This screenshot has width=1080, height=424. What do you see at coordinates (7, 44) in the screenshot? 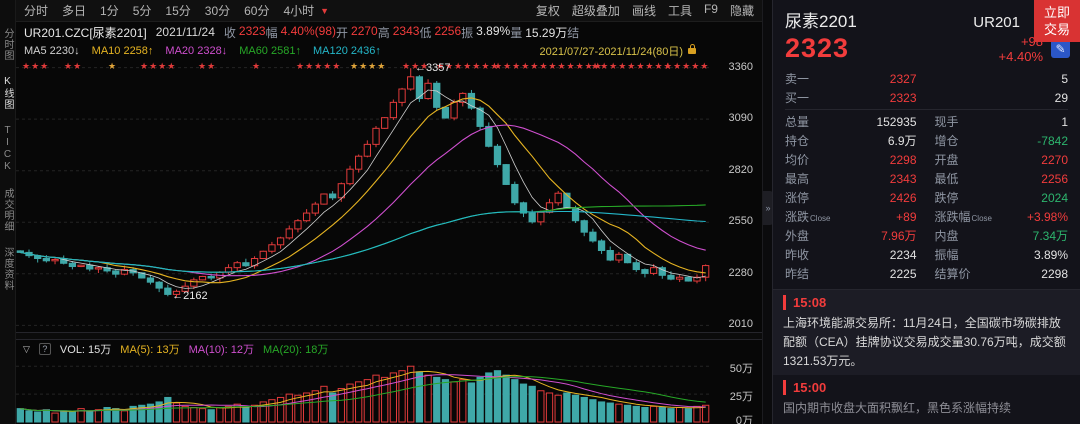
I see `sidebar-tab-分时图: 分时图` at bounding box center [7, 44].